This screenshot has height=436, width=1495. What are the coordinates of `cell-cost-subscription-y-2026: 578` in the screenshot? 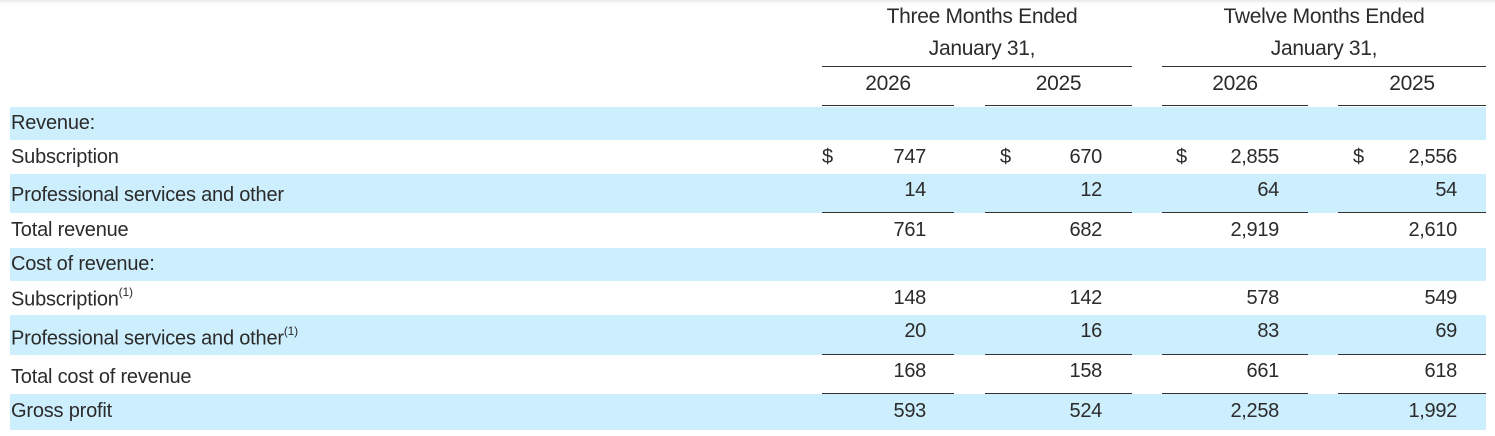 It's located at (1263, 298).